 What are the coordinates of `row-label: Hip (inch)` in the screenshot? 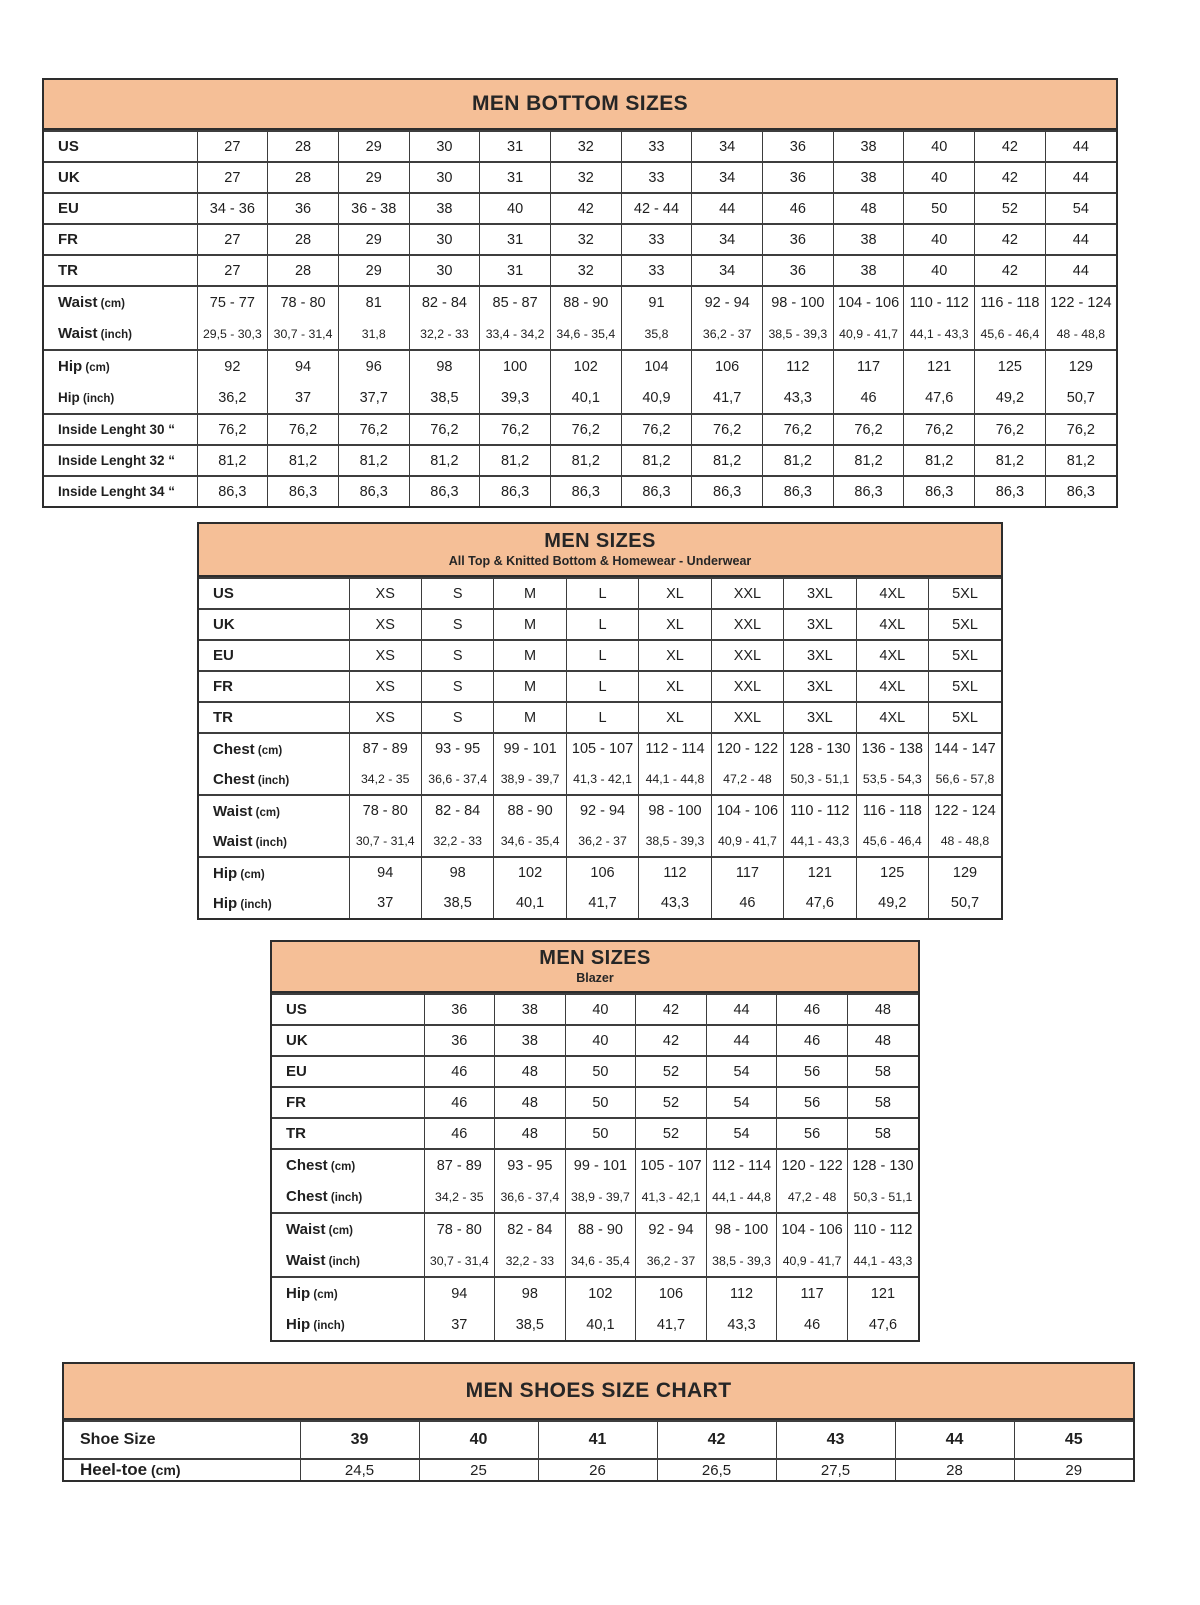 It's located at (86, 397).